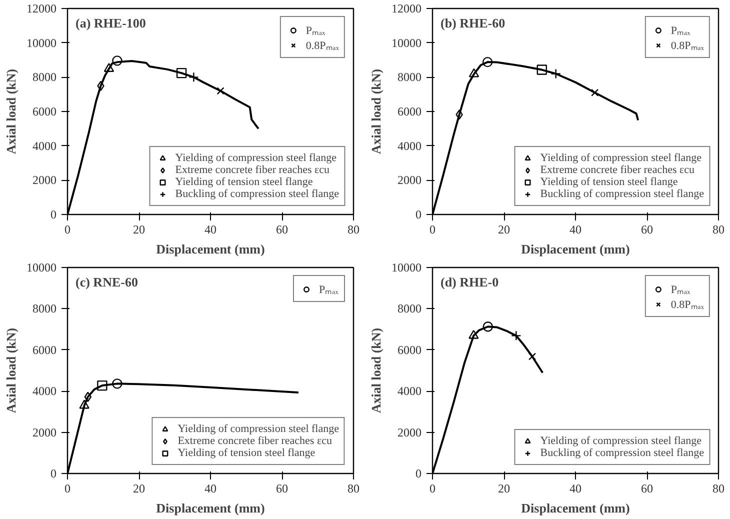 The height and width of the screenshot is (519, 730). What do you see at coordinates (469, 282) in the screenshot?
I see `text: (d) RHE-0` at bounding box center [469, 282].